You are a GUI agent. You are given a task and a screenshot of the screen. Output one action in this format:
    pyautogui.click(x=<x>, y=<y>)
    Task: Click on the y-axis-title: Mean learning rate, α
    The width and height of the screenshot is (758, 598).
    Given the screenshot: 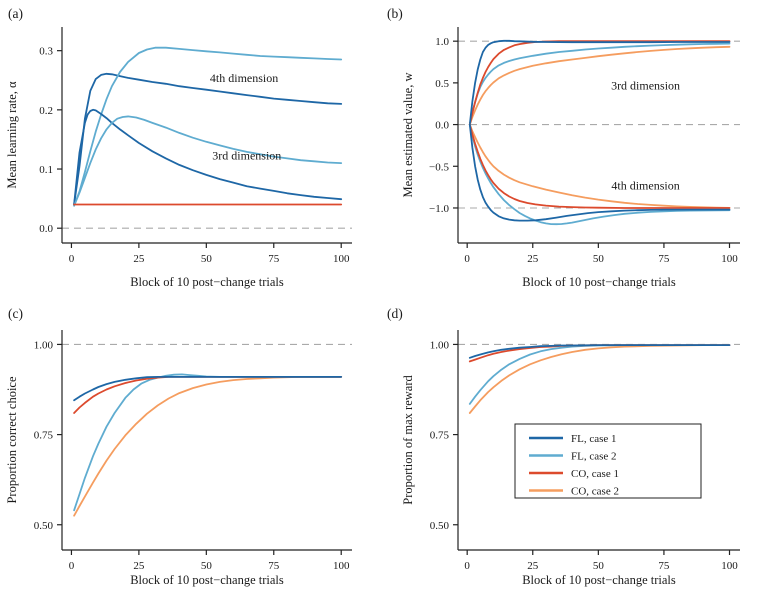 What is the action you would take?
    pyautogui.click(x=12, y=135)
    